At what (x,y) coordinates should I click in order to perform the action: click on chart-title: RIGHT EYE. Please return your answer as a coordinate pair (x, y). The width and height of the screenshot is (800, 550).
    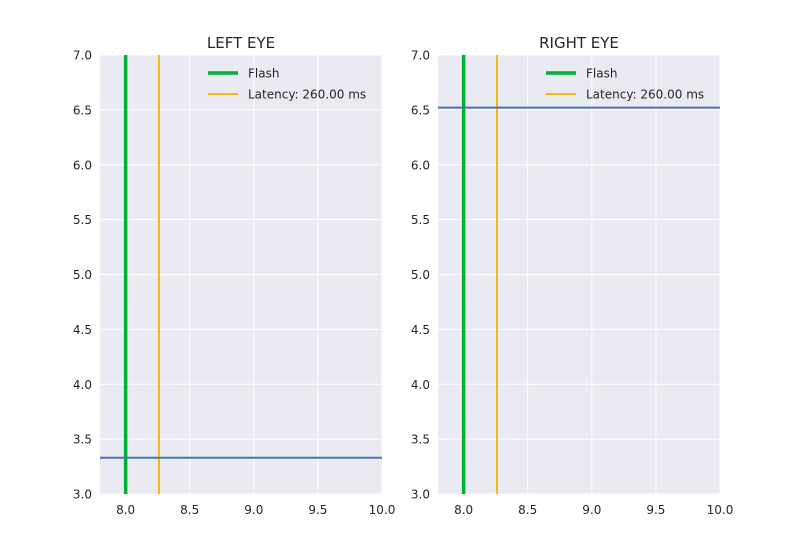
    Looking at the image, I should click on (579, 43).